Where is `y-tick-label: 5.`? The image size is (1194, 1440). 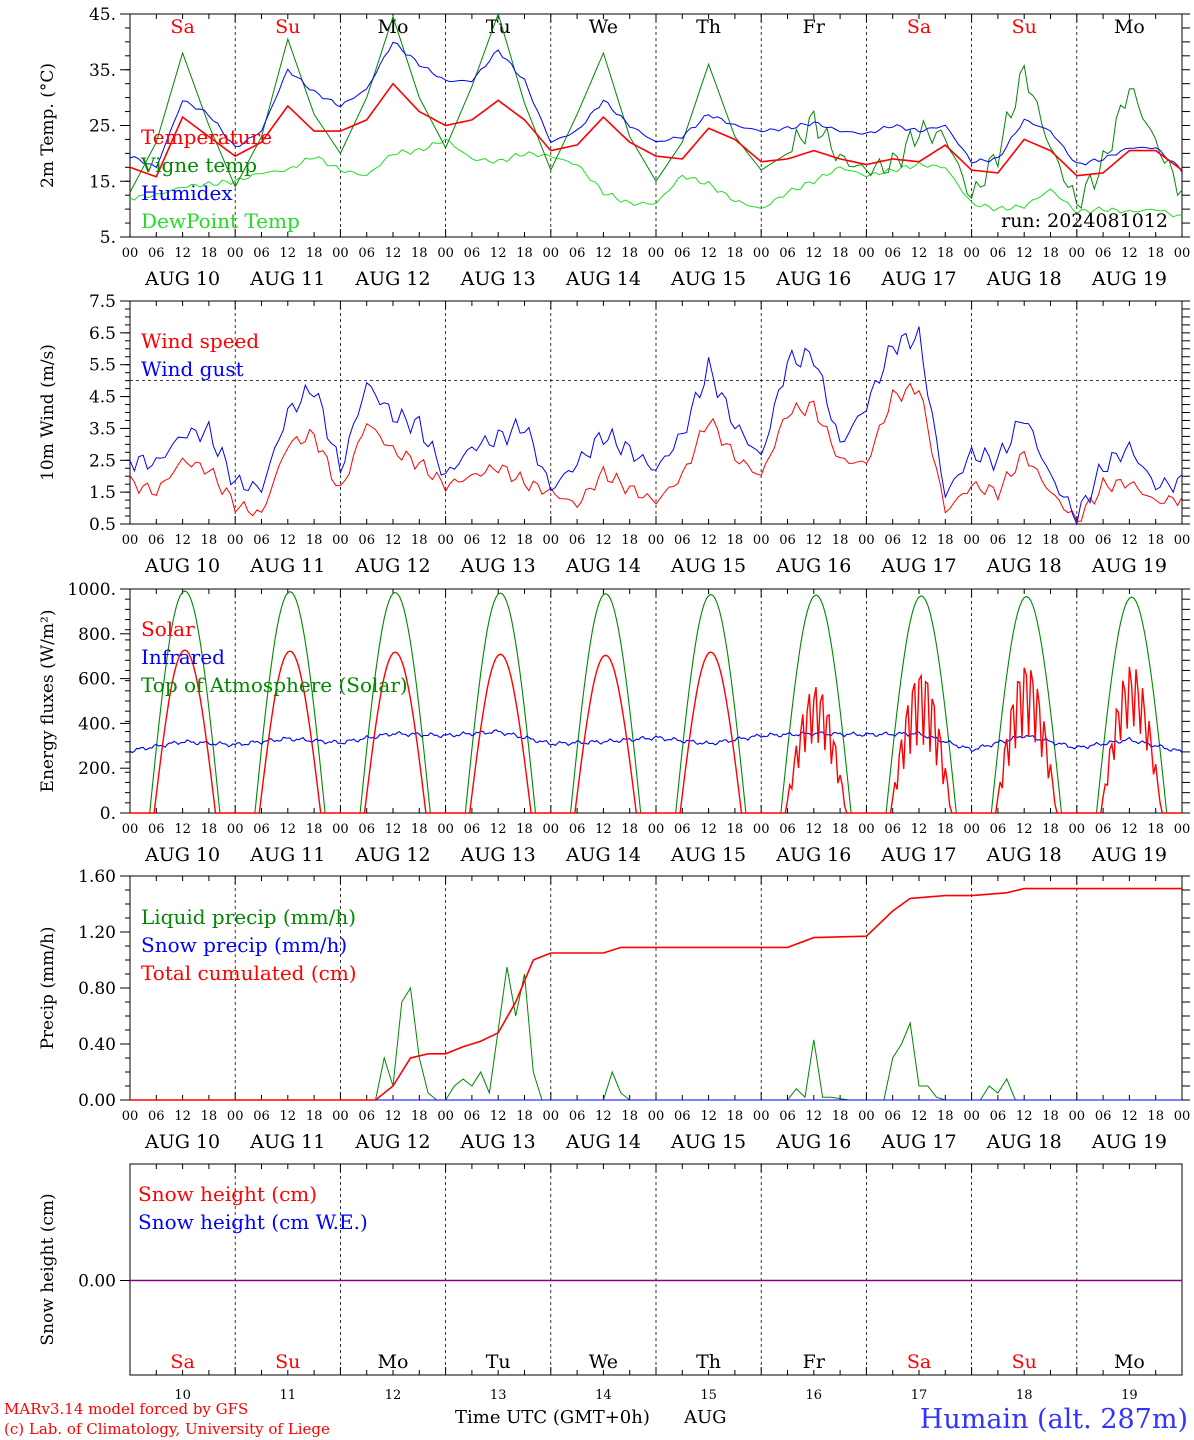 y-tick-label: 5. is located at coordinates (108, 238).